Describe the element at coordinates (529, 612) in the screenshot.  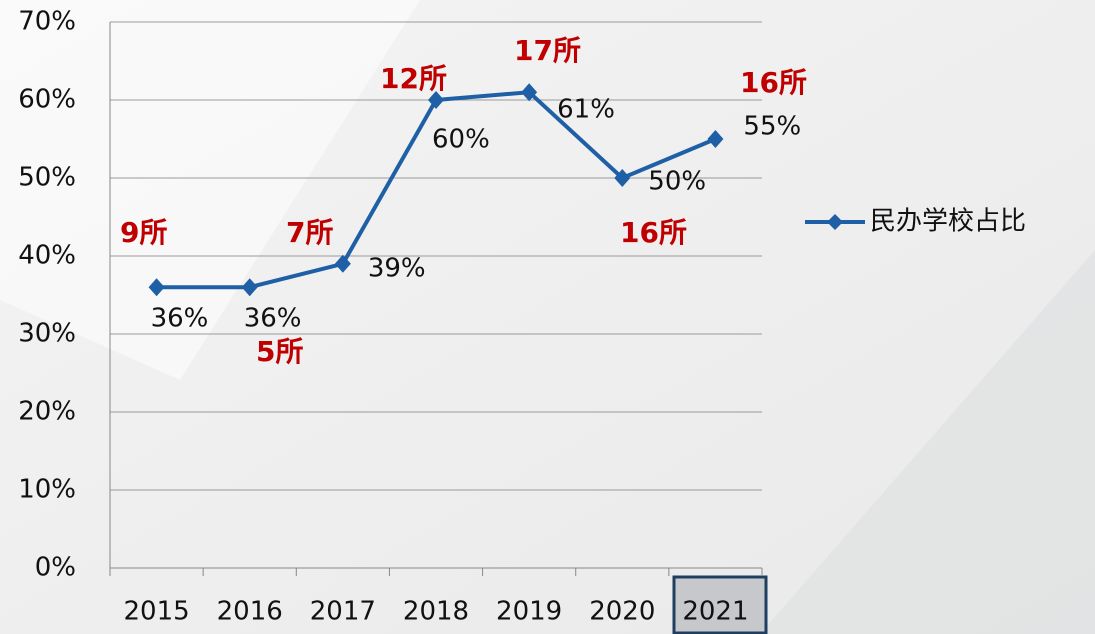
I see `x-tick-label: 2019` at that location.